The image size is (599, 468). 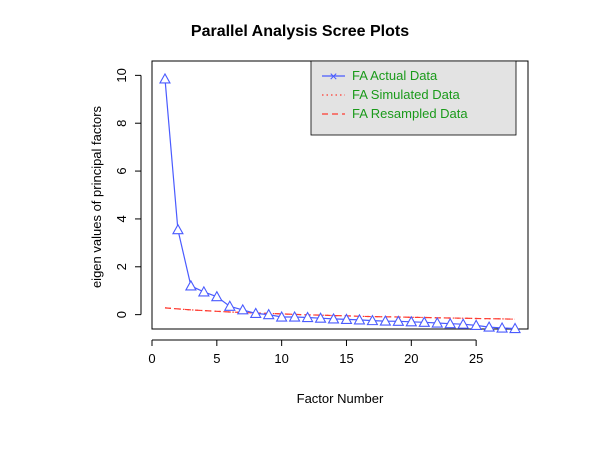 What do you see at coordinates (411, 358) in the screenshot?
I see `x-tick-label: 20` at bounding box center [411, 358].